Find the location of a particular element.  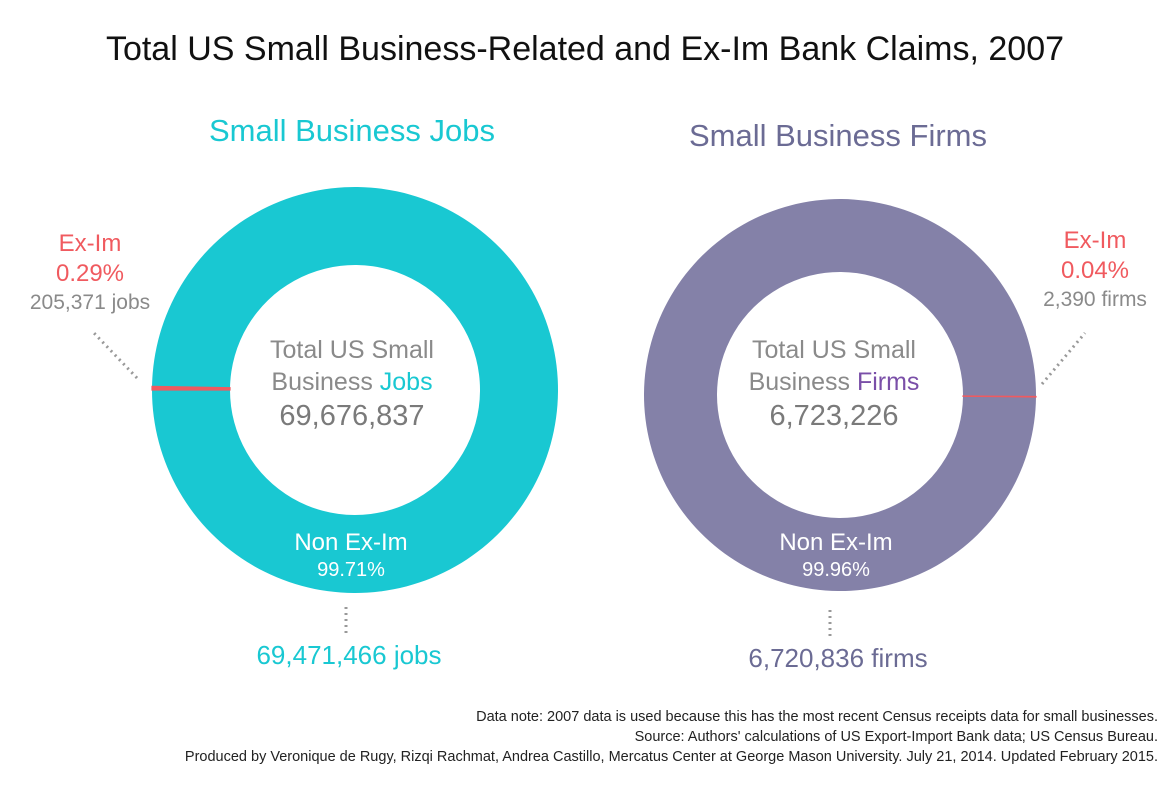

firms-non-callout: Non Ex-Im 99.96% is located at coordinates (836, 556).